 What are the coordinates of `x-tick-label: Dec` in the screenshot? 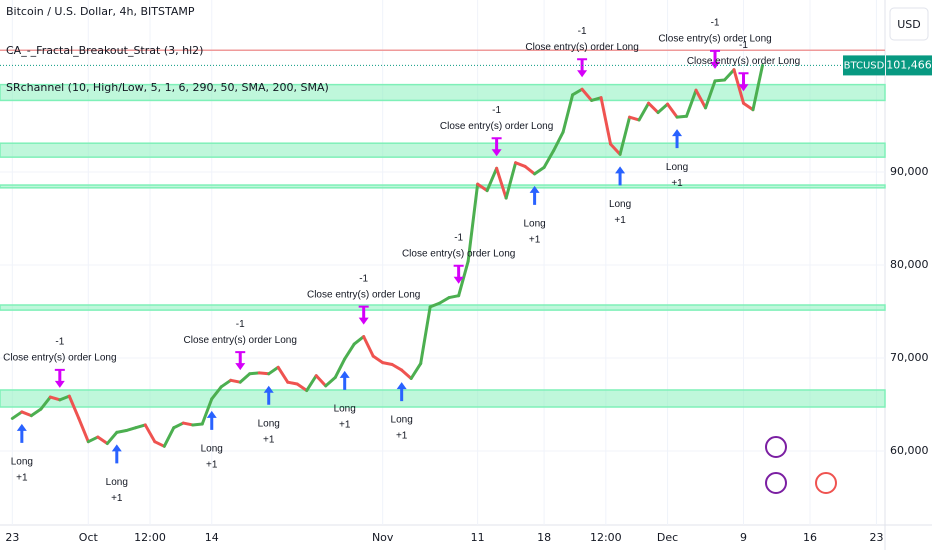 It's located at (667, 537).